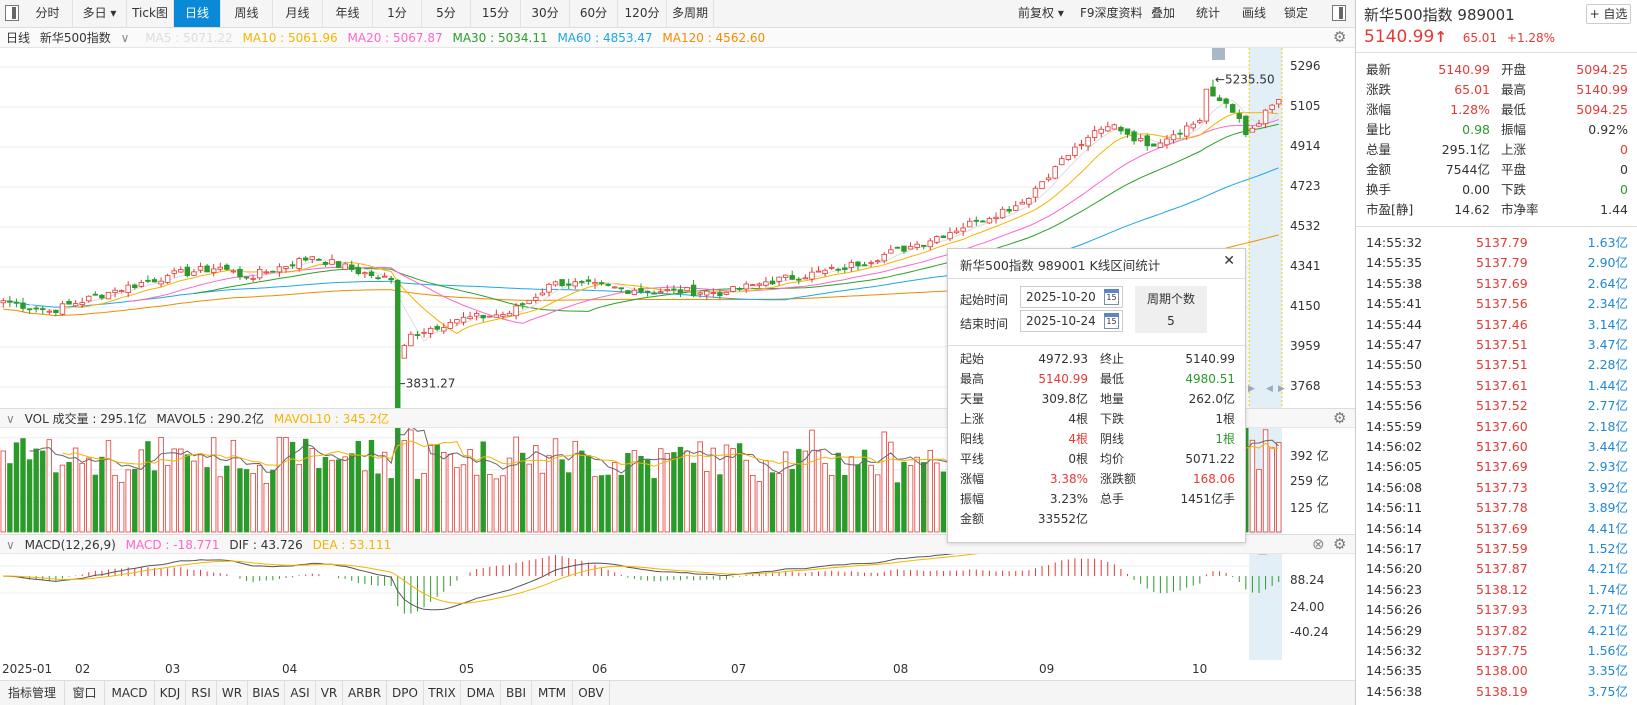 The width and height of the screenshot is (1637, 705). What do you see at coordinates (365, 693) in the screenshot?
I see `indicator-tab: ARBR` at bounding box center [365, 693].